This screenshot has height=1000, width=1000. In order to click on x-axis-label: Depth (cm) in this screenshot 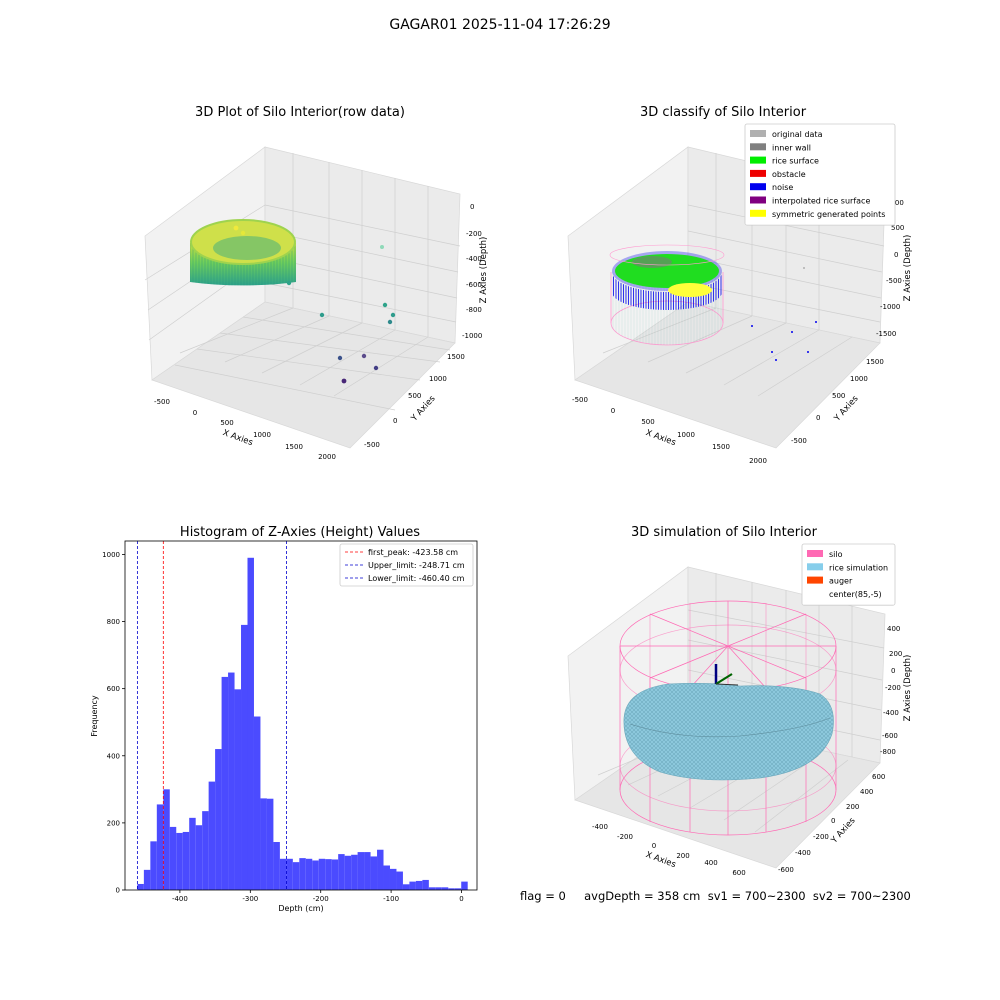, I will do `click(300, 908)`.